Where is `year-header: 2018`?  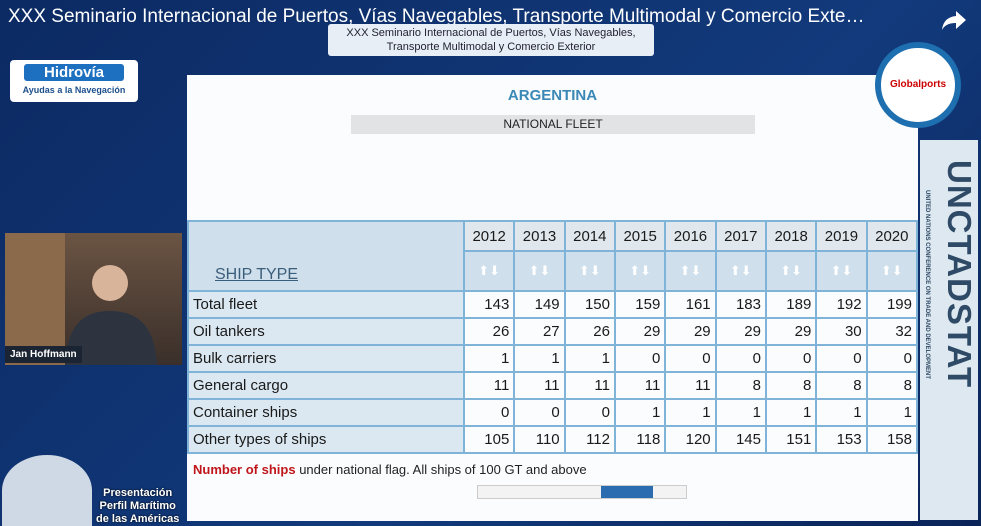
year-header: 2018 is located at coordinates (791, 236).